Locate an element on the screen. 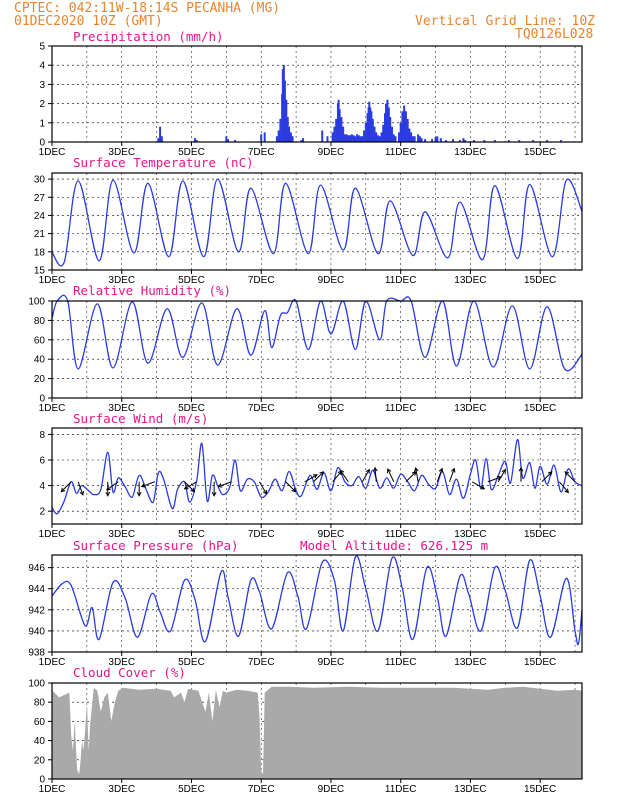  pressure-ytick-label: 938 is located at coordinates (36, 653).